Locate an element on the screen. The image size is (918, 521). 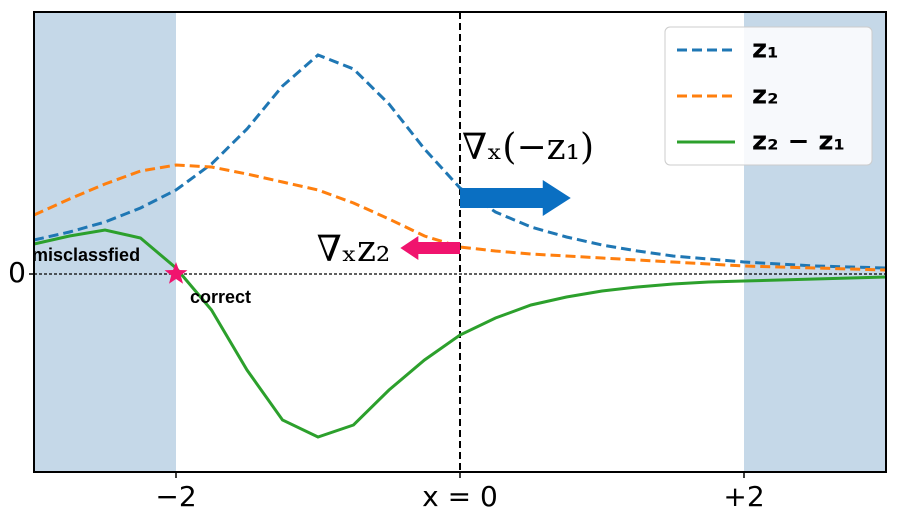
point-label: misclassfied is located at coordinates (86, 255).